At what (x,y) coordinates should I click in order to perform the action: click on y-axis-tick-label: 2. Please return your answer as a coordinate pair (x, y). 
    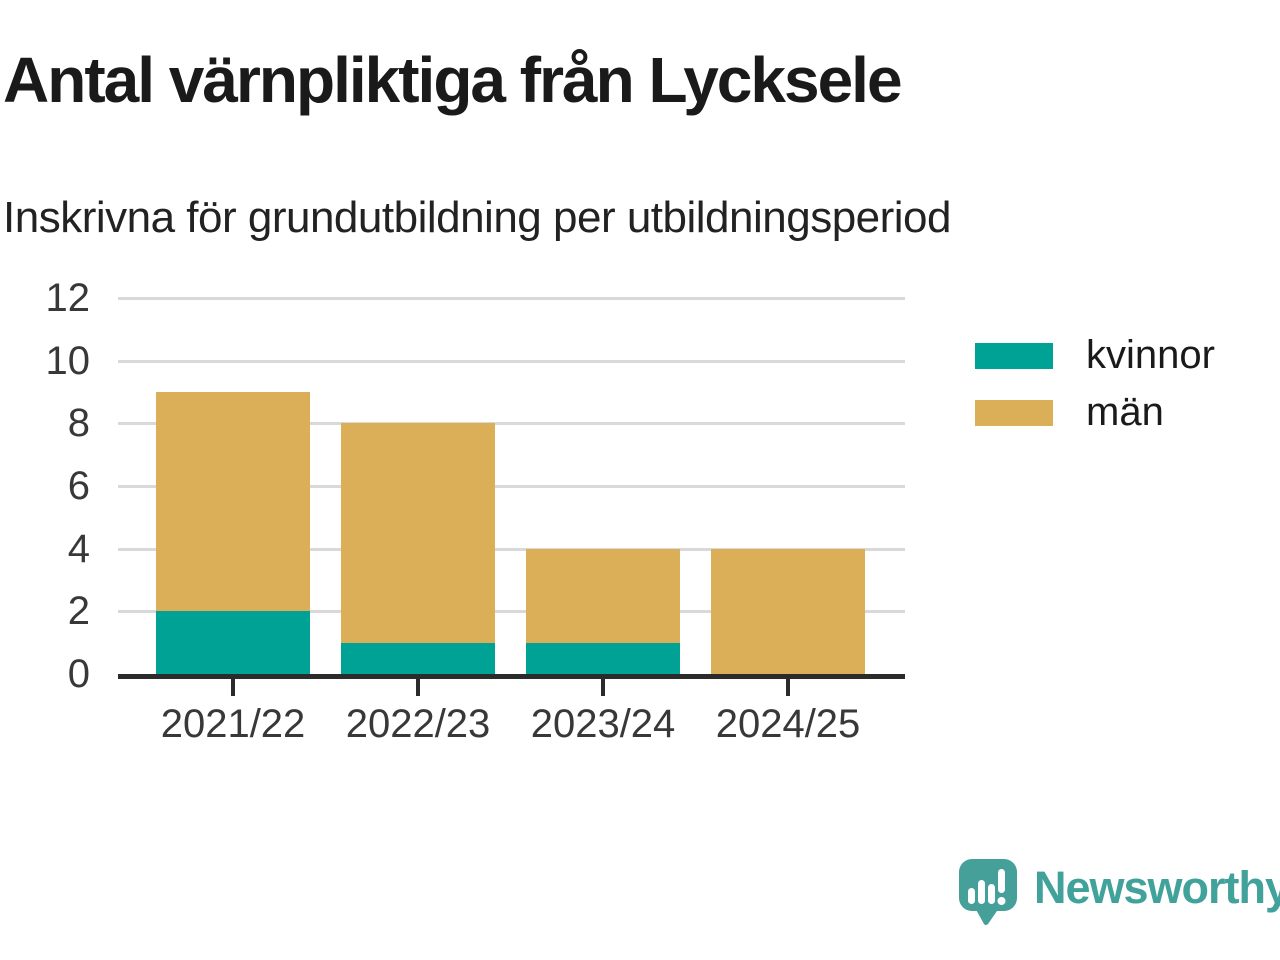
    Looking at the image, I should click on (78, 611).